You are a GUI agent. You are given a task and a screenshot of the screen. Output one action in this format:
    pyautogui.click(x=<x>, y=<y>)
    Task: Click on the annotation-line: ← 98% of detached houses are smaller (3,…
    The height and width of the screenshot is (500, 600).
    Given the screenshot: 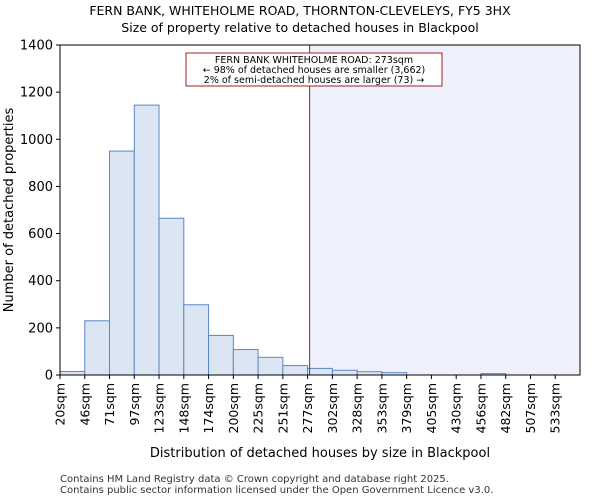 What is the action you would take?
    pyautogui.click(x=314, y=70)
    